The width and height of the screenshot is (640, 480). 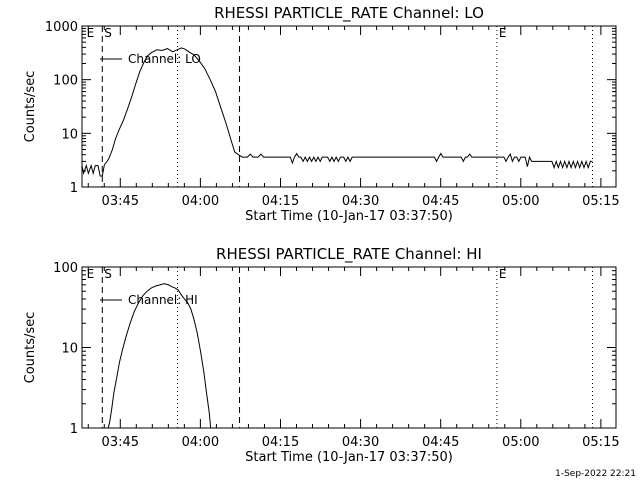 I want to click on legend-label: Channel: HI, so click(x=163, y=300).